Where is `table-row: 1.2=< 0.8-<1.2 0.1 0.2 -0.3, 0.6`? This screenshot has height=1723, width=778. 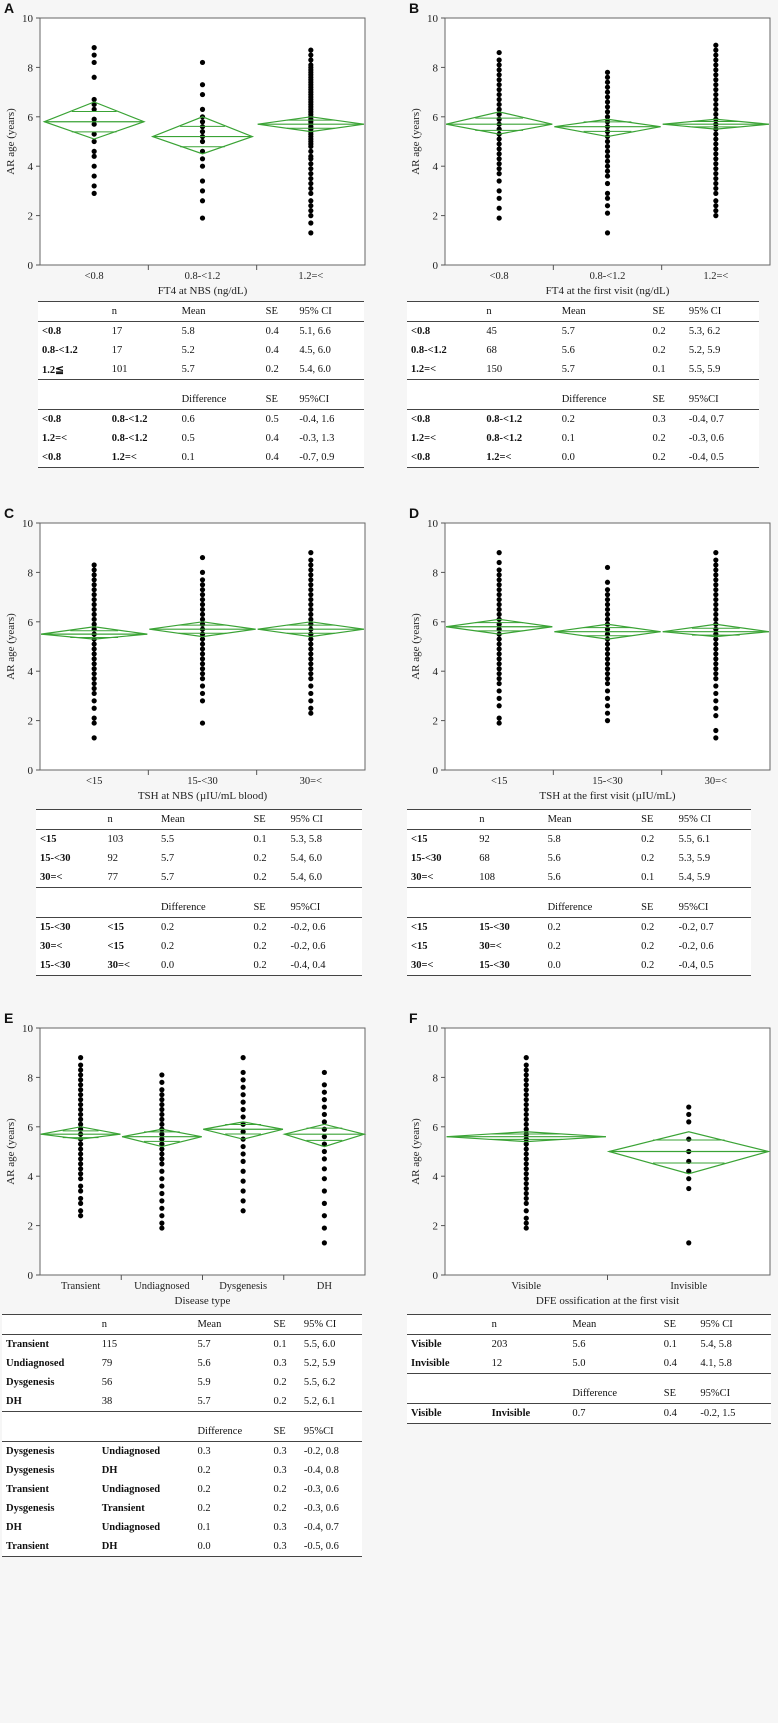 table-row: 1.2=< 0.8-<1.2 0.1 0.2 -0.3, 0.6 is located at coordinates (583, 438).